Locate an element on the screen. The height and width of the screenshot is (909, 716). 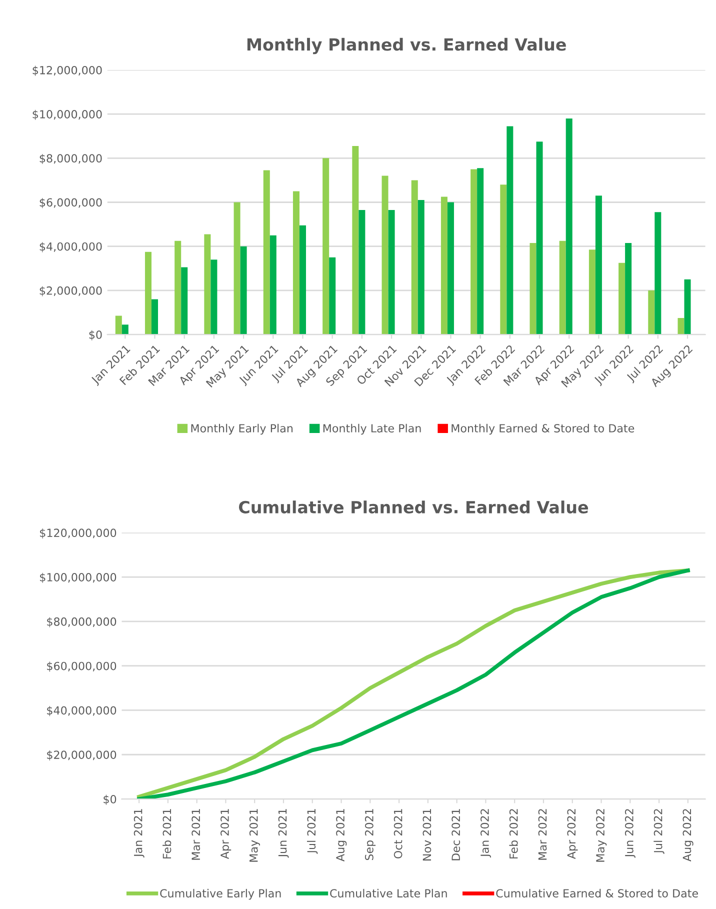
y-tick-label: $12,000,000 is located at coordinates (67, 71).